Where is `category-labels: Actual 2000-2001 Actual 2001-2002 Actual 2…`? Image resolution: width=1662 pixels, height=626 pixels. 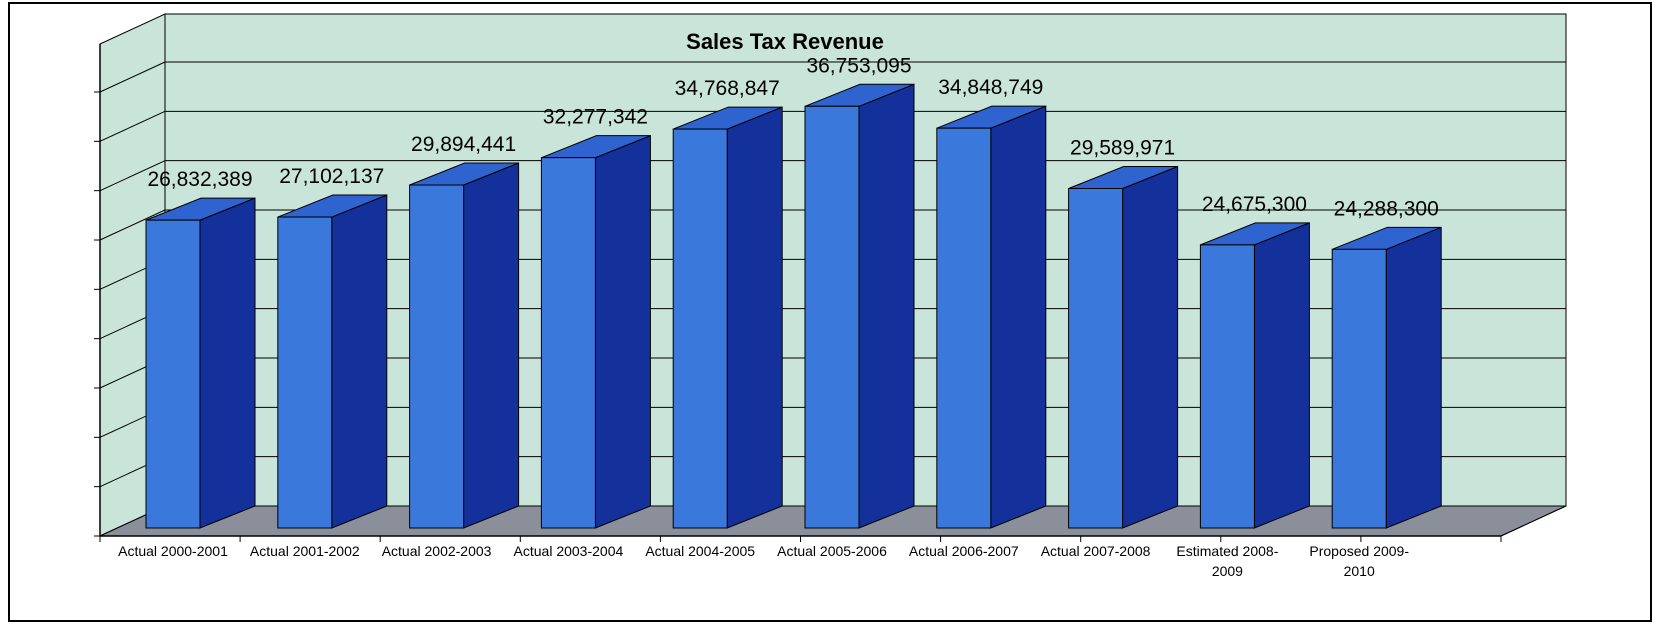
category-labels: Actual 2000-2001 Actual 2001-2002 Actual 2… is located at coordinates (763, 561).